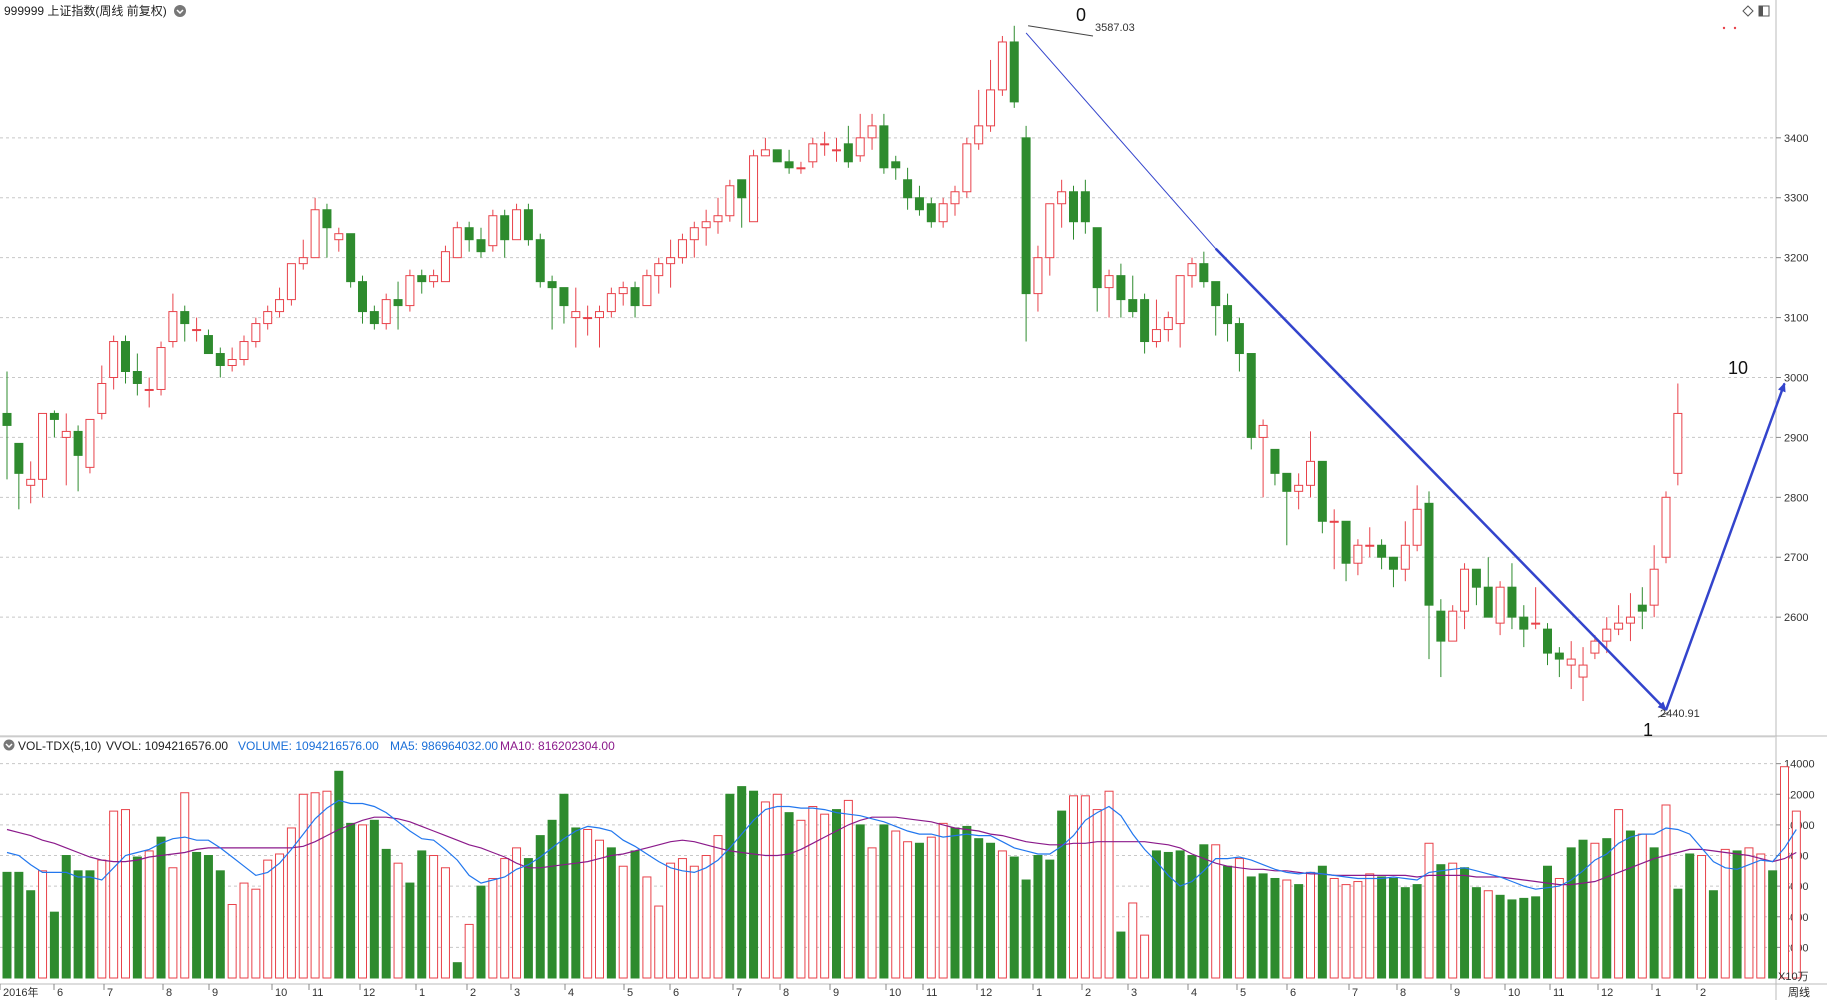 The height and width of the screenshot is (1005, 1827). What do you see at coordinates (895, 993) in the screenshot?
I see `time-tick-label: 10` at bounding box center [895, 993].